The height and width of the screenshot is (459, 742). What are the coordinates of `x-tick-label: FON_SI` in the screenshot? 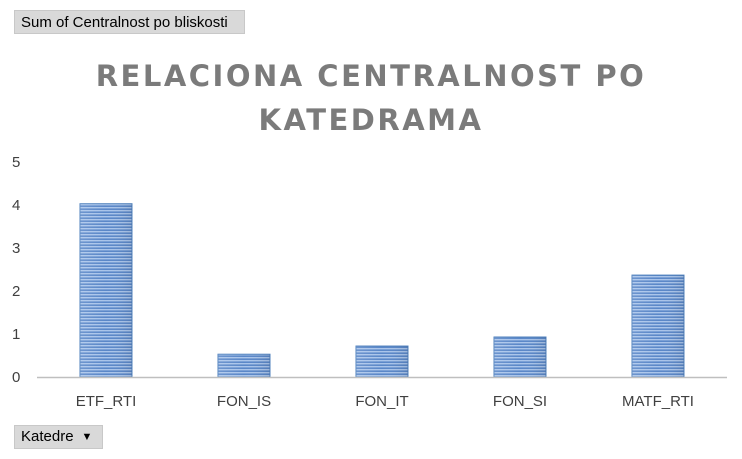 It's located at (520, 401).